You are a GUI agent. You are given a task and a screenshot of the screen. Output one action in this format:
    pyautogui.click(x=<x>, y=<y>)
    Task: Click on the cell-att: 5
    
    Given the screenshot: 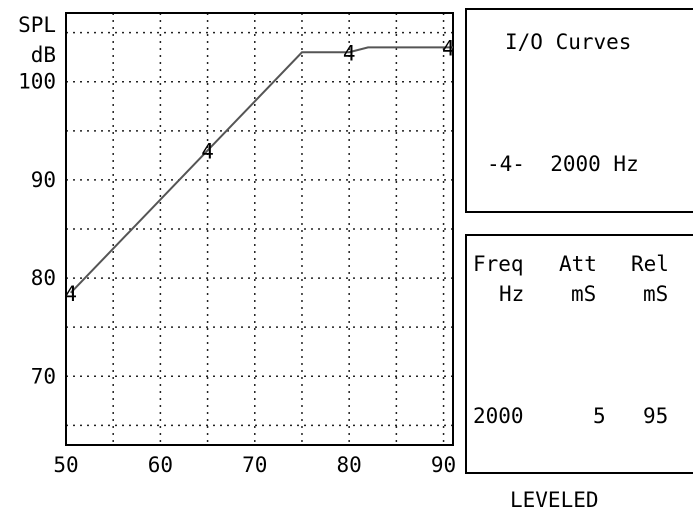 What is the action you would take?
    pyautogui.click(x=599, y=416)
    